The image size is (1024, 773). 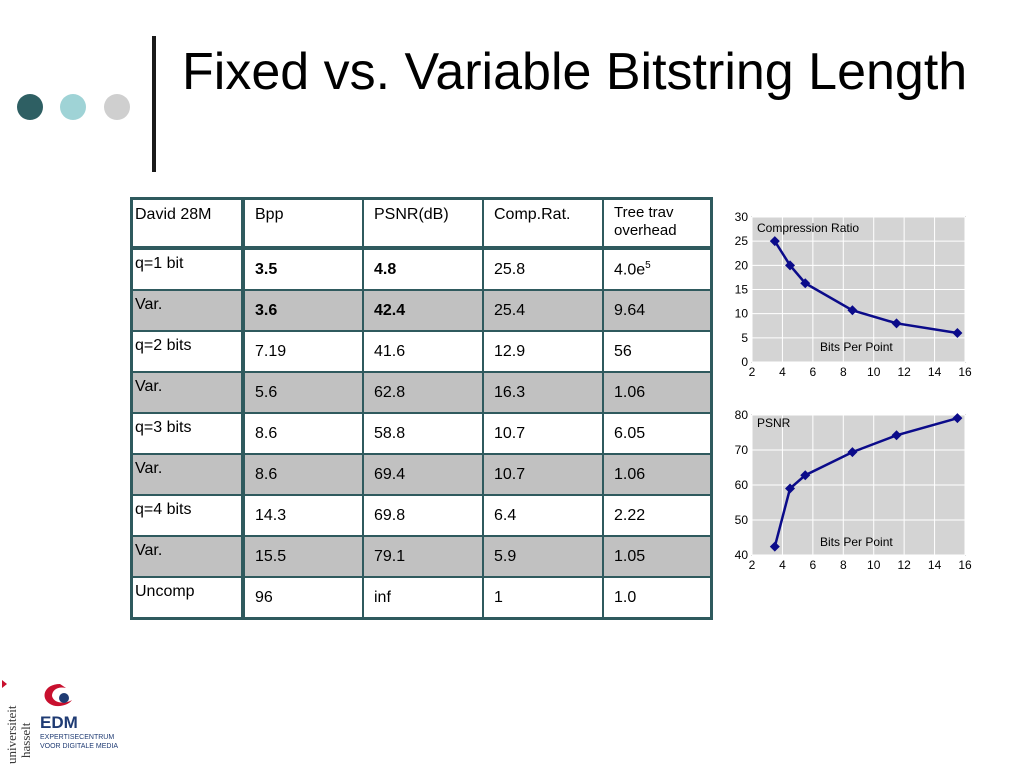 What do you see at coordinates (657, 556) in the screenshot?
I see `table-cell: 1.05` at bounding box center [657, 556].